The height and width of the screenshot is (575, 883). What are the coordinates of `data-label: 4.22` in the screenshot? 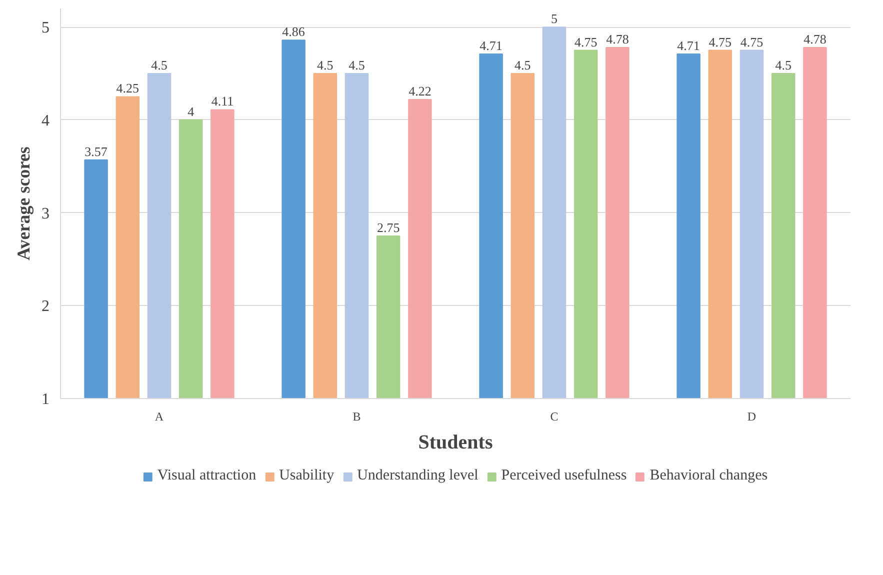 It's located at (420, 91).